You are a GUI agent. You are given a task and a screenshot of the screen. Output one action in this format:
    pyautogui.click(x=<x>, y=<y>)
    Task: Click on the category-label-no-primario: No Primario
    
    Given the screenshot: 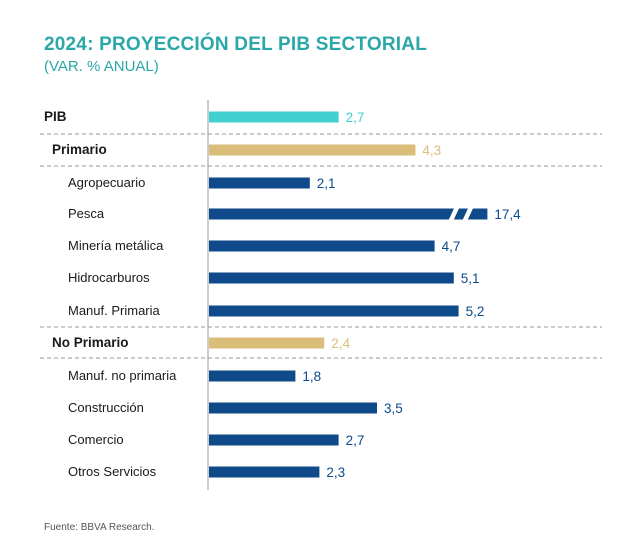 What is the action you would take?
    pyautogui.click(x=90, y=342)
    